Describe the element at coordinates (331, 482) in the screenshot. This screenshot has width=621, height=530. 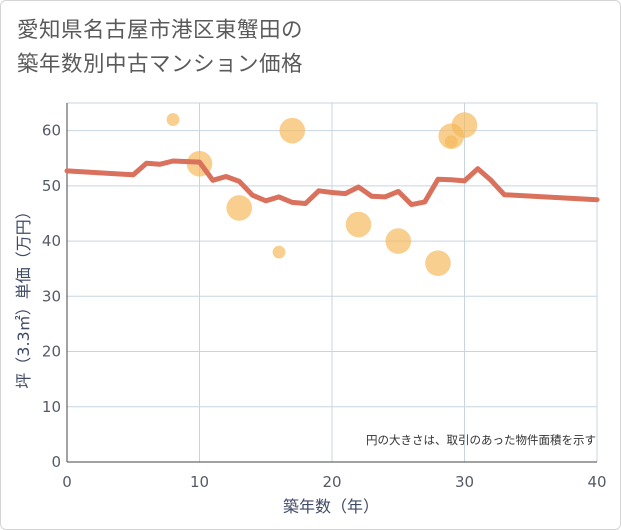
I see `x-tick-label: 20` at that location.